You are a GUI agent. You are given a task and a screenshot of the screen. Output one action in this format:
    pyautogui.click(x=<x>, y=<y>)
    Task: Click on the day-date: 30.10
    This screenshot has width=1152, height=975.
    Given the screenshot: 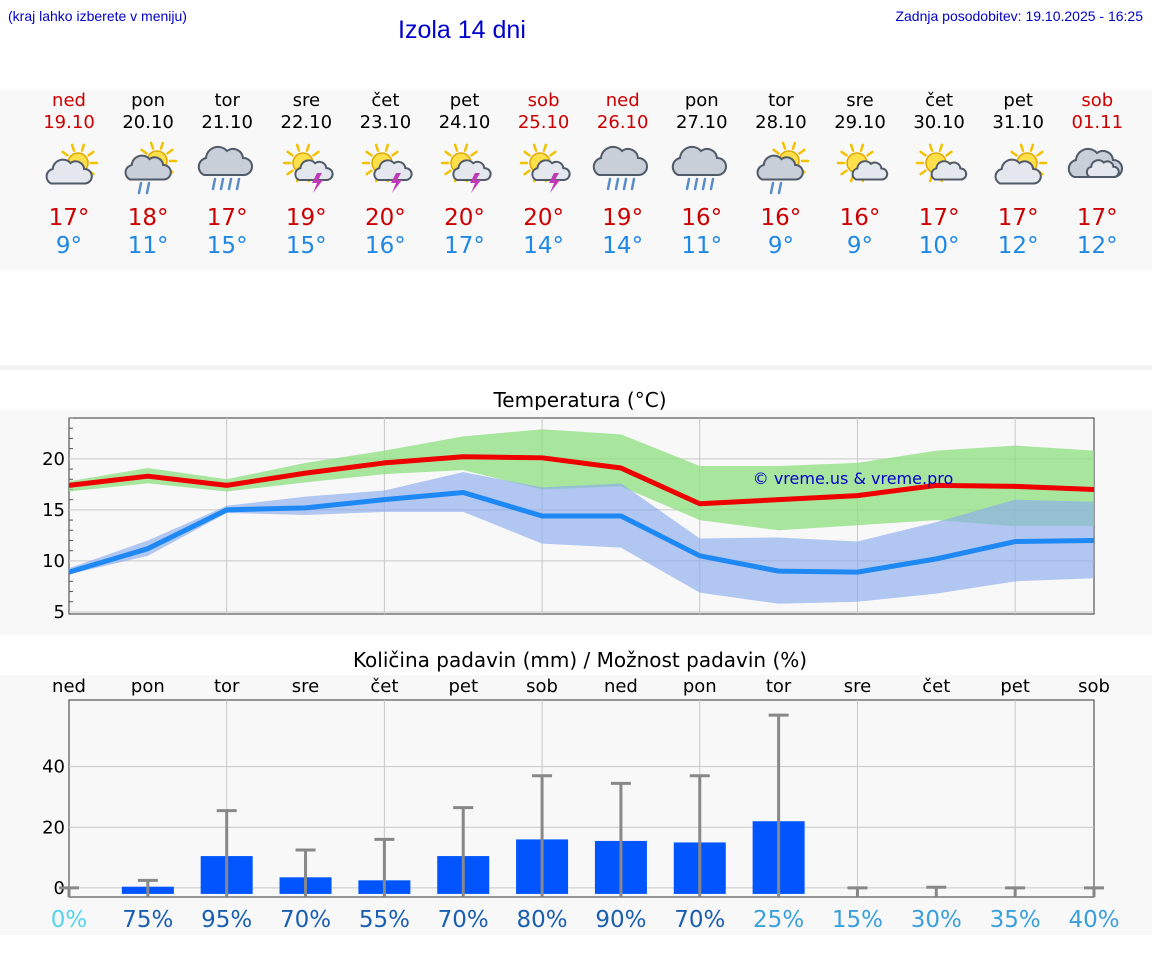 What is the action you would take?
    pyautogui.click(x=939, y=122)
    